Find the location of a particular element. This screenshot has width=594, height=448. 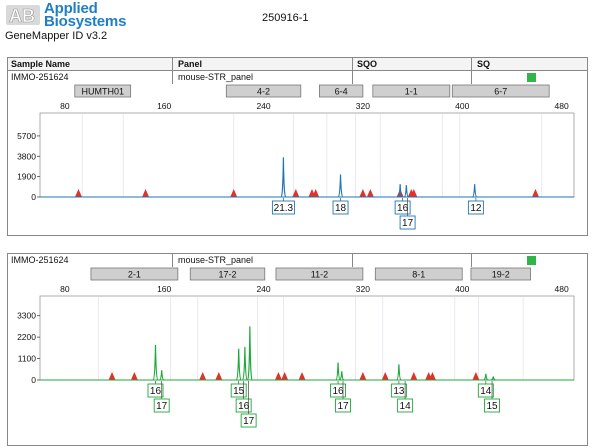

column-header-sqo: SQO is located at coordinates (367, 64).